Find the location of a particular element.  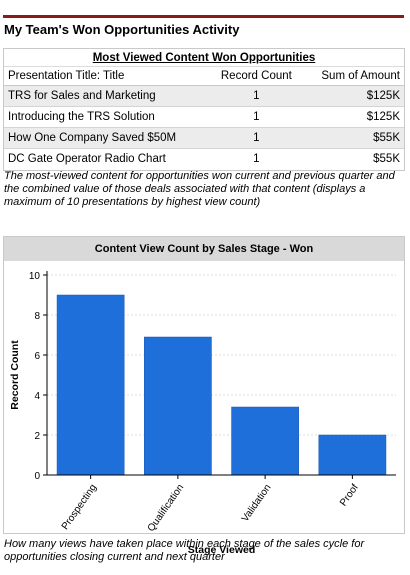

cell-title: Introducing the TRS Solution is located at coordinates (107, 117).